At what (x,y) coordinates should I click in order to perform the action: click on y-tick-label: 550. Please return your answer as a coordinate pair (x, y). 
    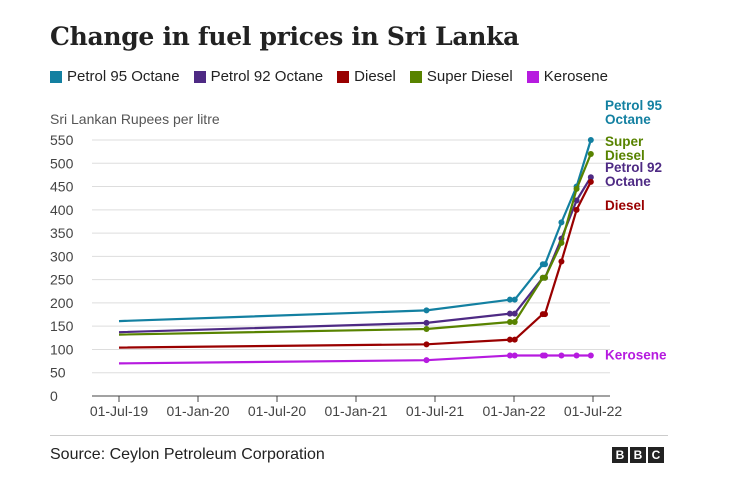
    Looking at the image, I should click on (62, 140).